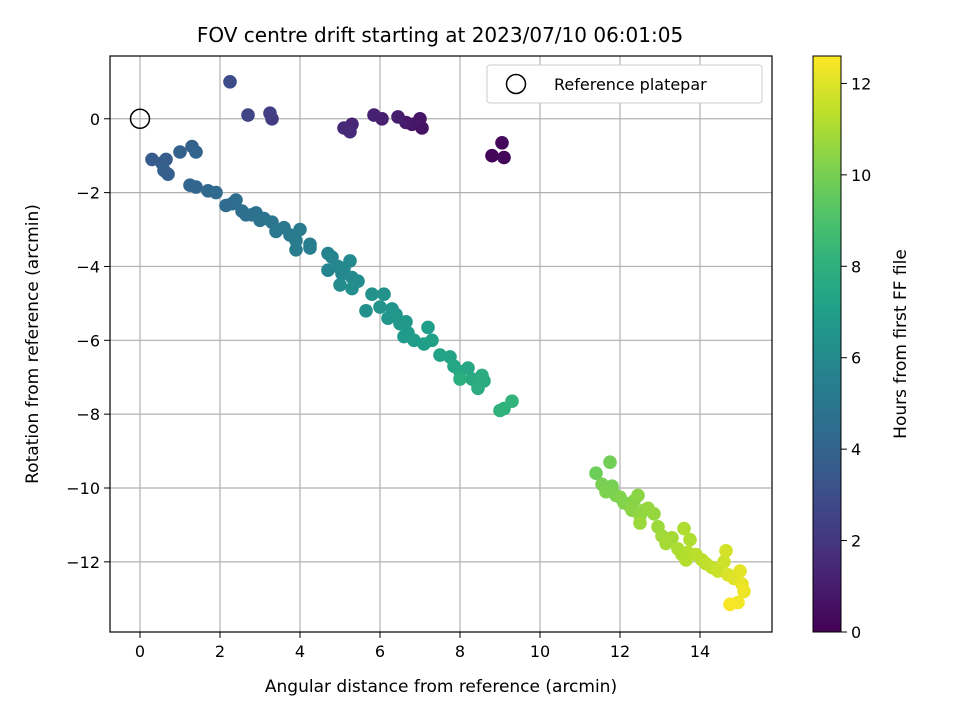 The image size is (960, 720). What do you see at coordinates (88, 266) in the screenshot?
I see `y-tick-label: −4` at bounding box center [88, 266].